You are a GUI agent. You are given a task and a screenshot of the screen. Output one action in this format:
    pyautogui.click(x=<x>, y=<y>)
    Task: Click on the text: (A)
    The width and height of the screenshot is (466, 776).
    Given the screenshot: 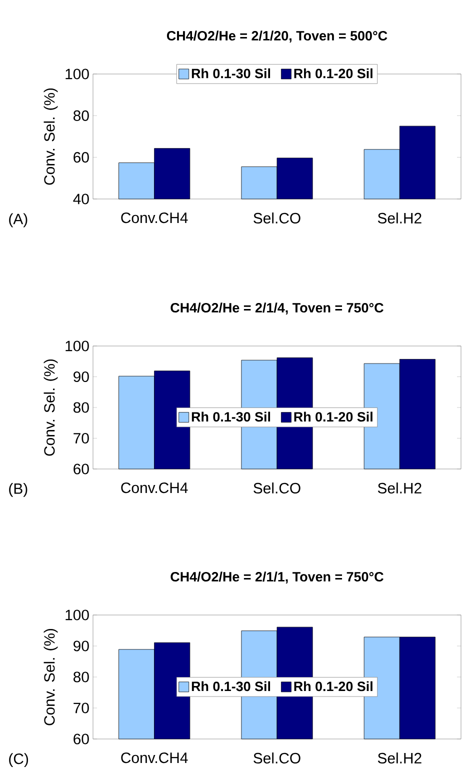 What is the action you would take?
    pyautogui.click(x=18, y=220)
    